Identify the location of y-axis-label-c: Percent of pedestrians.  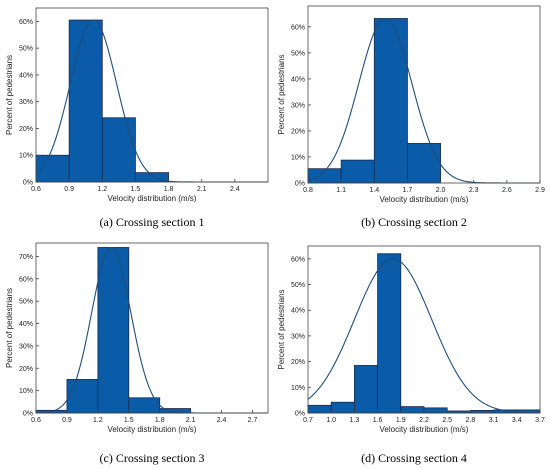
(9, 328).